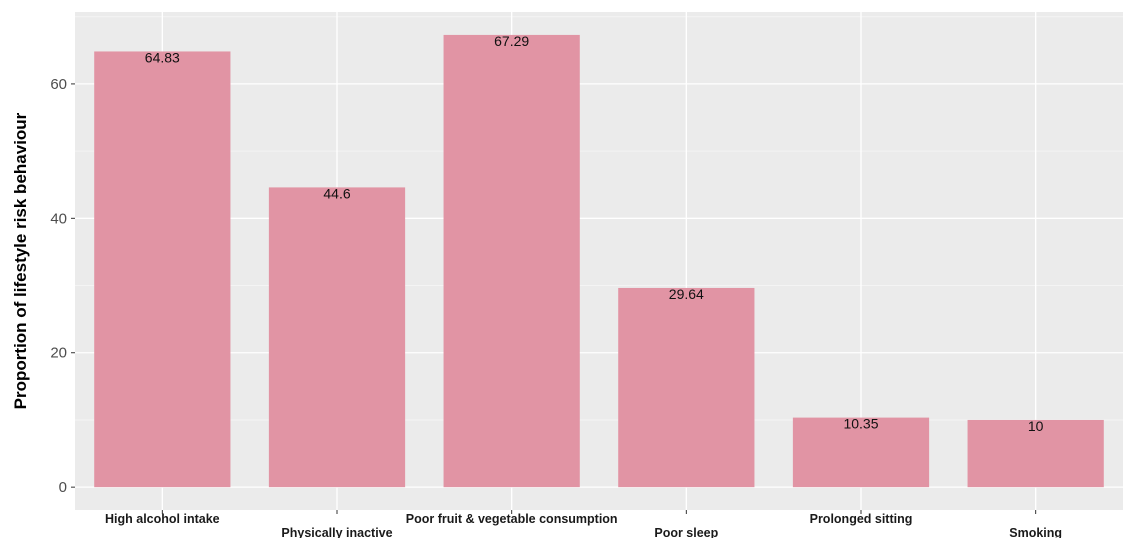  I want to click on data-label-3: 67.29, so click(511, 41).